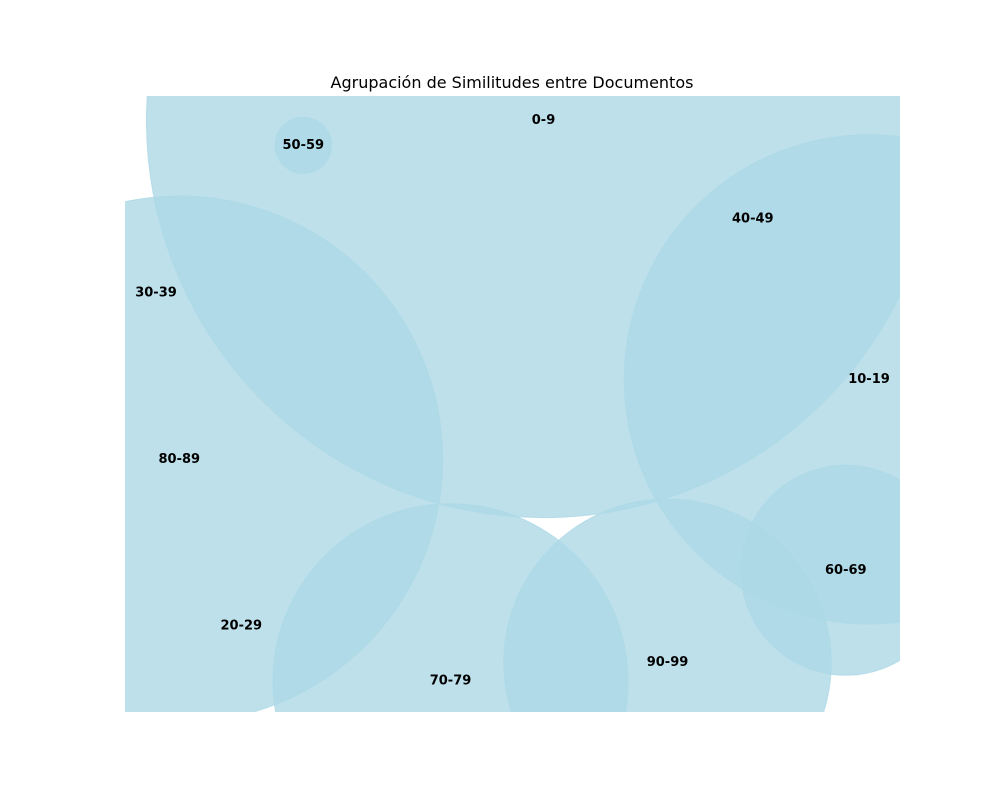 The image size is (1000, 800). Describe the element at coordinates (668, 662) in the screenshot. I see `bubble-label-90-99: 90-99` at that location.